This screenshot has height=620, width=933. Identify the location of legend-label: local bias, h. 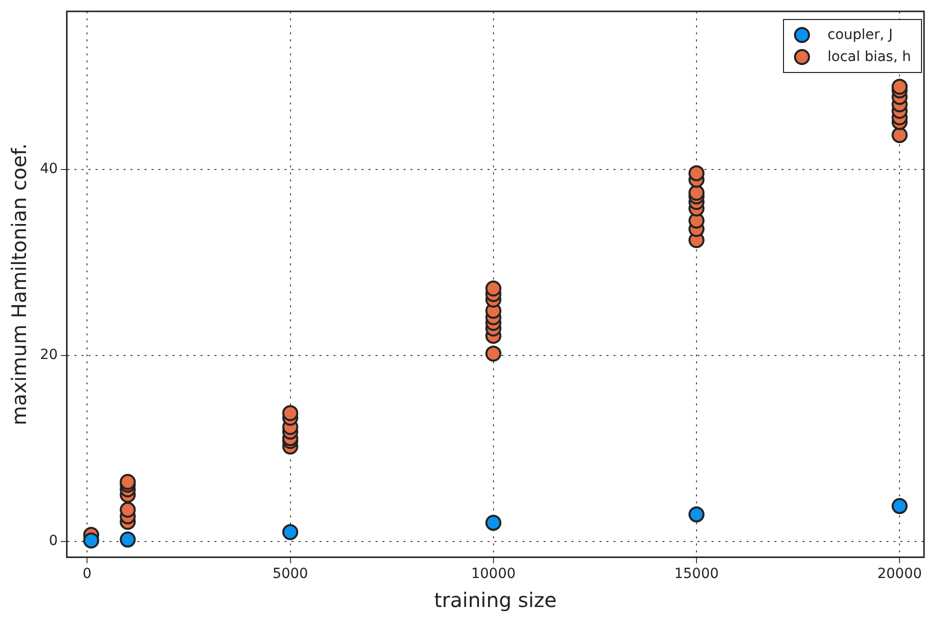
(869, 57).